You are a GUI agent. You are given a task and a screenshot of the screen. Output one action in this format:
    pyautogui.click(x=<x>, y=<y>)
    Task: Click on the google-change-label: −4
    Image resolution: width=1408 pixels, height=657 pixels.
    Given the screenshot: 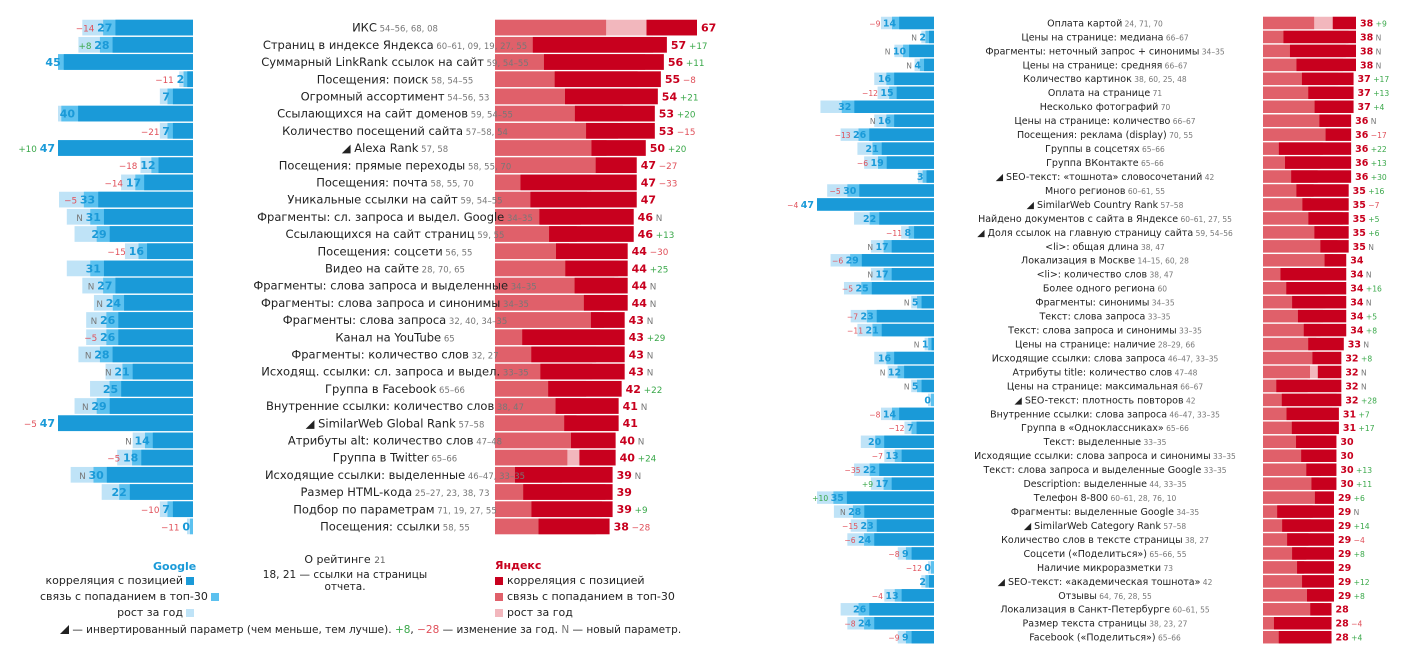 What is the action you would take?
    pyautogui.click(x=794, y=205)
    